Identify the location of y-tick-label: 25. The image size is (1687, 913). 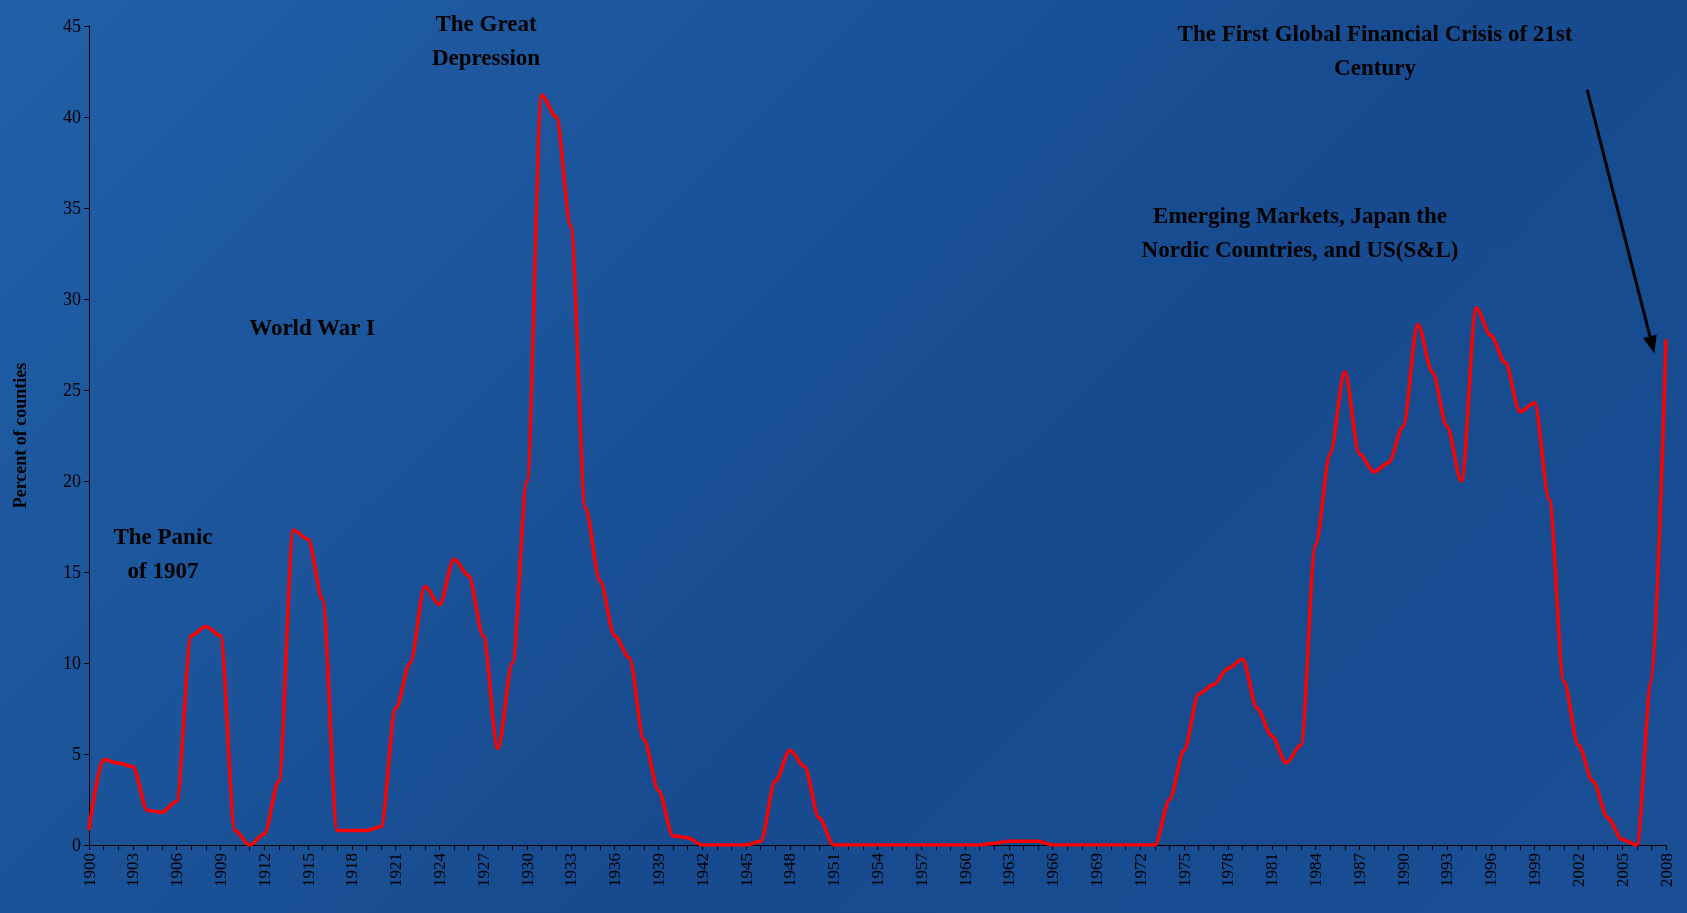
(72, 390).